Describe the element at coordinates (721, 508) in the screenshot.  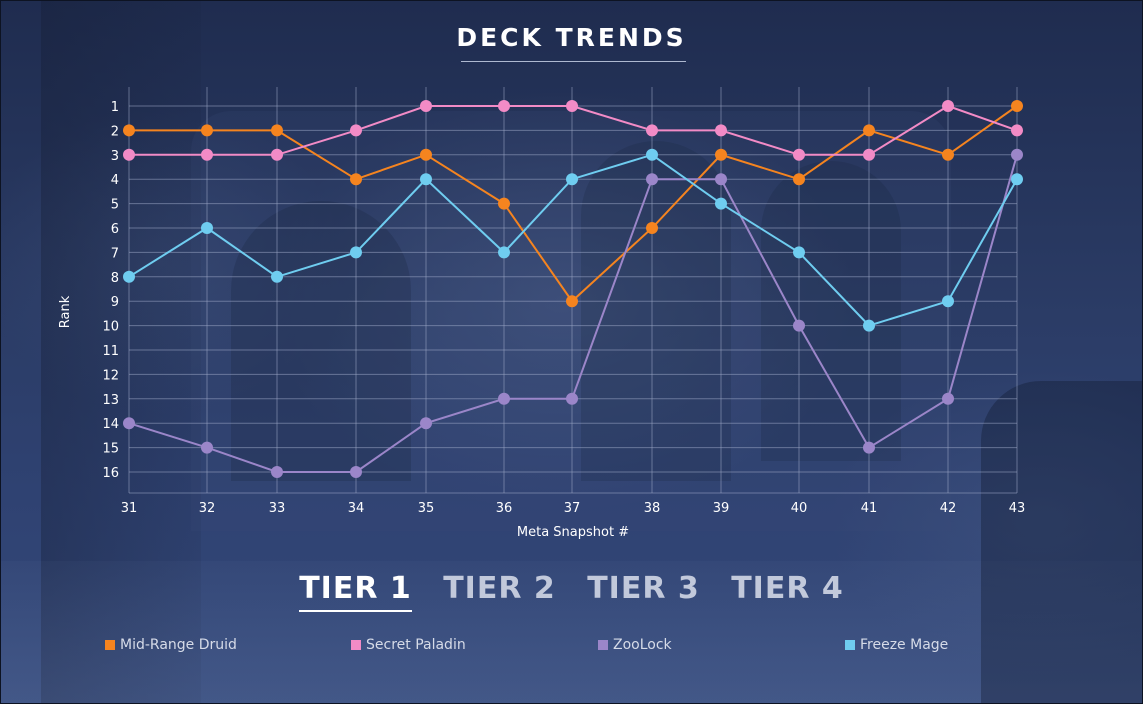
I see `x-tick-label: 39` at that location.